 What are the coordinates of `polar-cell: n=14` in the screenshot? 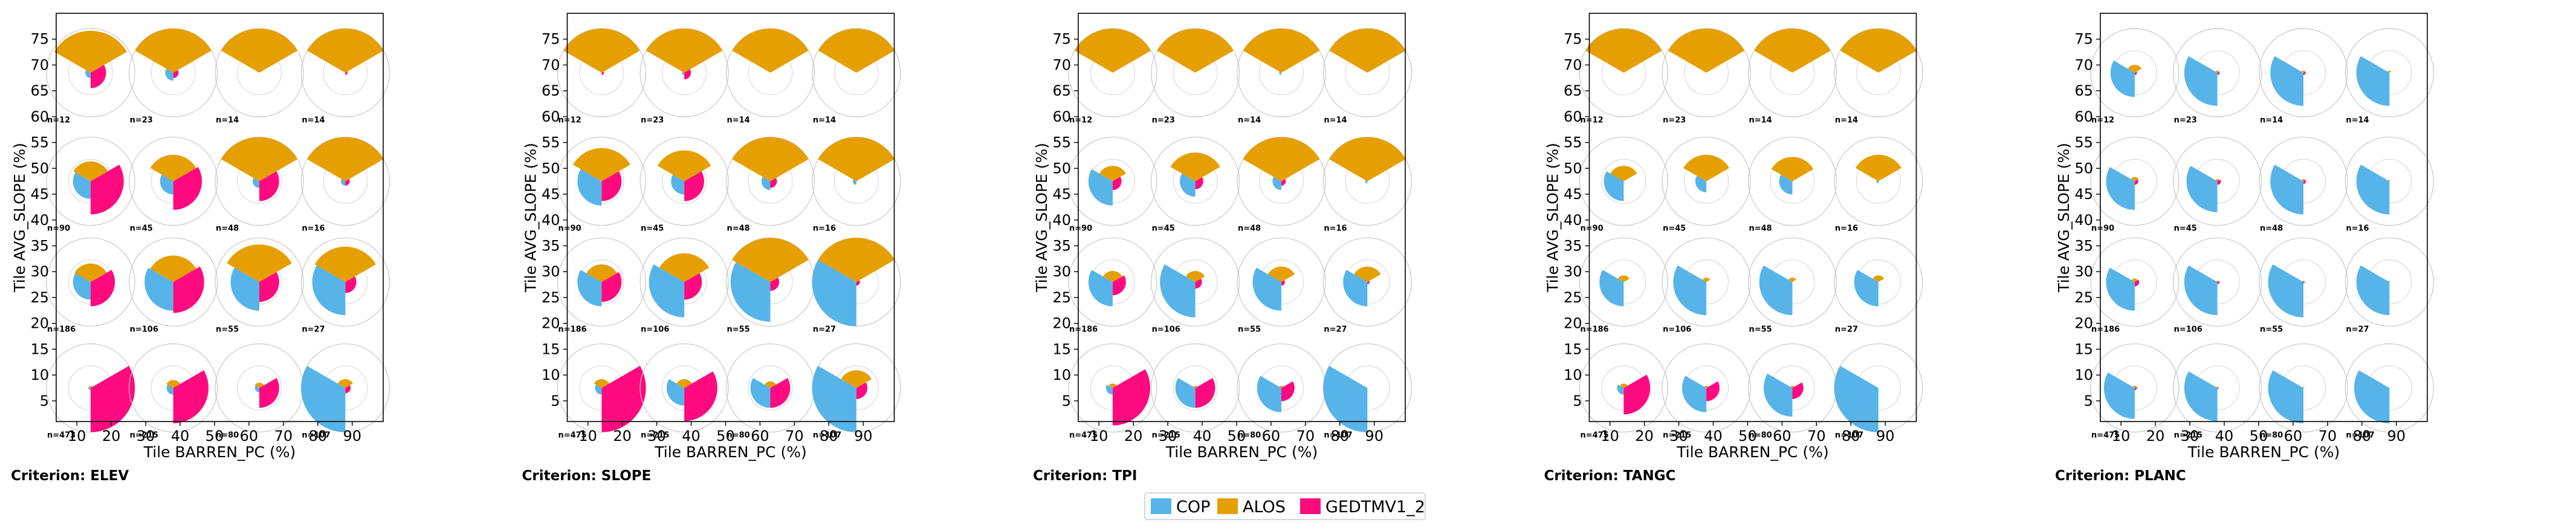 It's located at (345, 76).